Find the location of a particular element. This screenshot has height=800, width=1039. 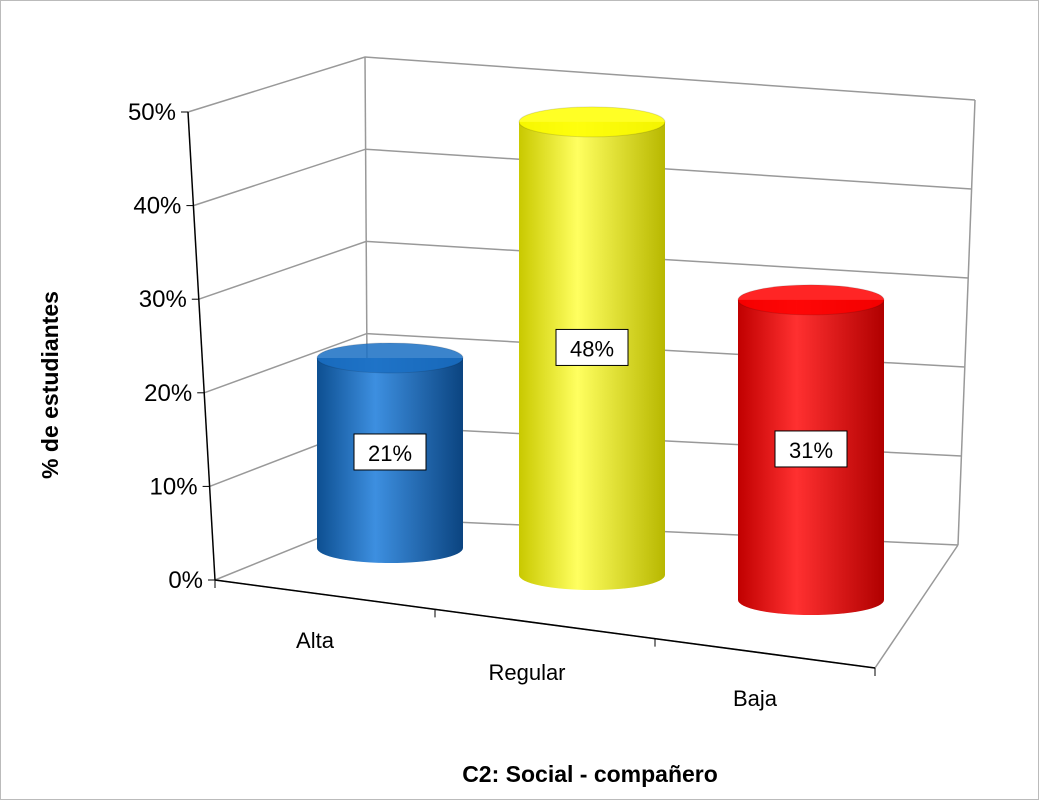

y-tick-label: 0% is located at coordinates (185, 580).